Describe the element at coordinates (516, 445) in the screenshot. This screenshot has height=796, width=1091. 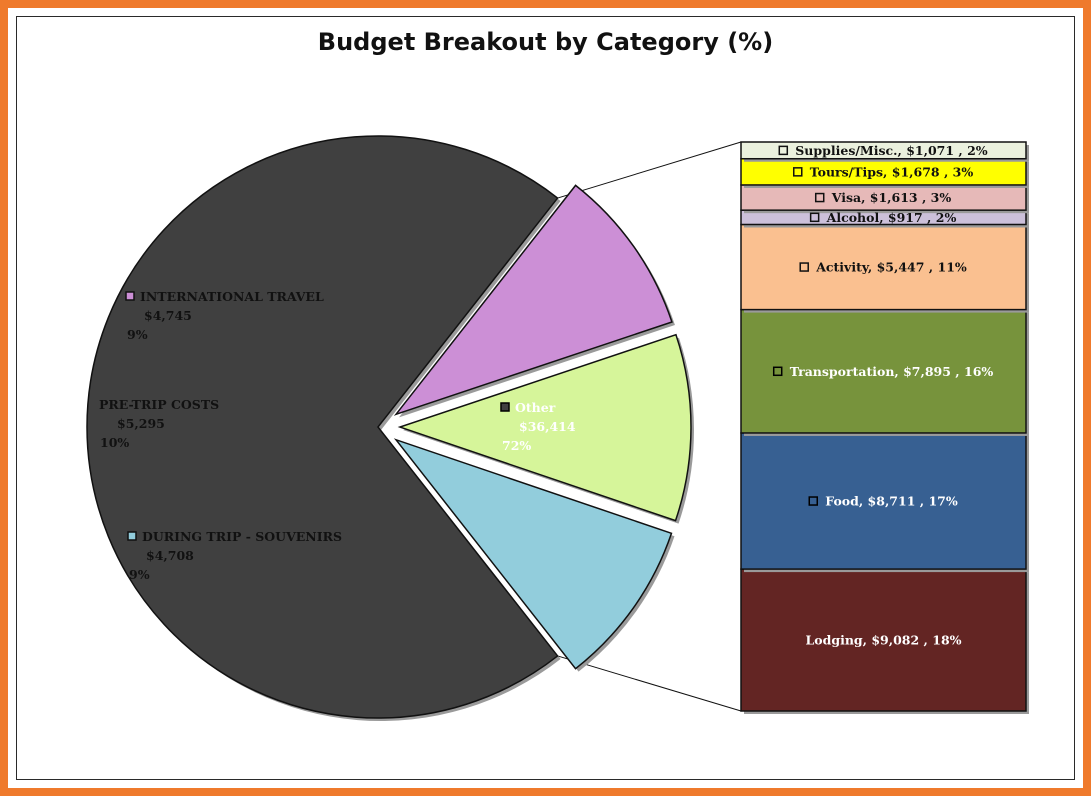
I see `pie-label-percent: 72%` at that location.